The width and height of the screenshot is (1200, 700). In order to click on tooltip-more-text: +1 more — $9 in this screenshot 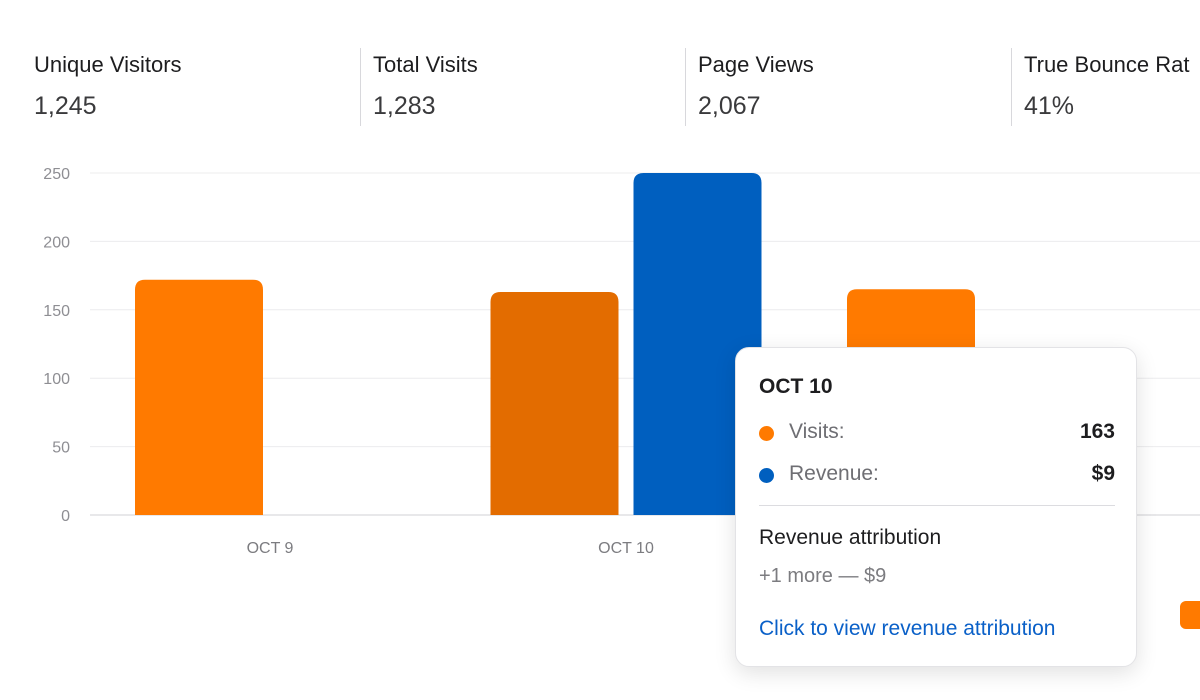, I will do `click(823, 576)`.